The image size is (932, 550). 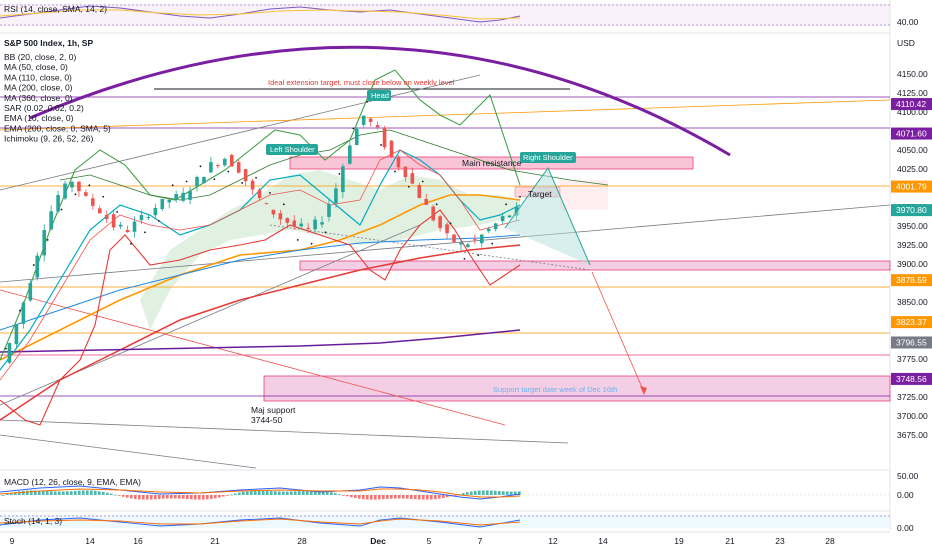 I want to click on trendline-lower, so click(x=445, y=243).